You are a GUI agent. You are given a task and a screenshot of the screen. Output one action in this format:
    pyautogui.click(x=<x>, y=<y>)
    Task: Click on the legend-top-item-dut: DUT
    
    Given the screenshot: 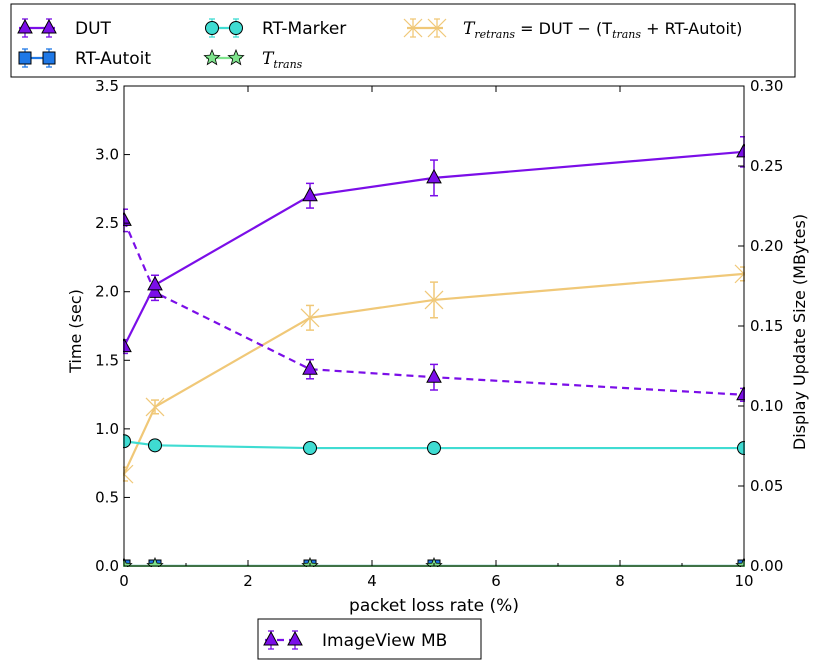 What is the action you would take?
    pyautogui.click(x=64, y=28)
    